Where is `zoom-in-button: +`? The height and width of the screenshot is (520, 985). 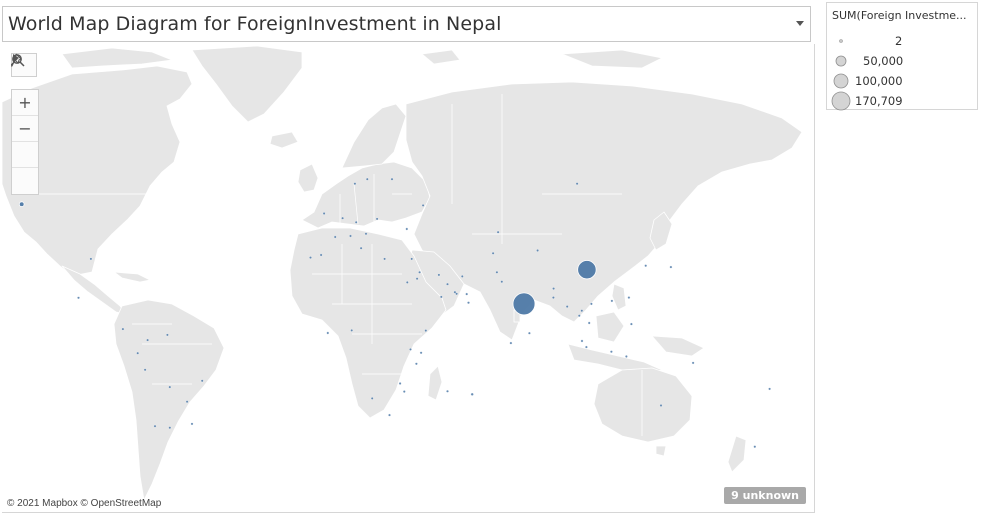
zoom-in-button: + is located at coordinates (25, 103).